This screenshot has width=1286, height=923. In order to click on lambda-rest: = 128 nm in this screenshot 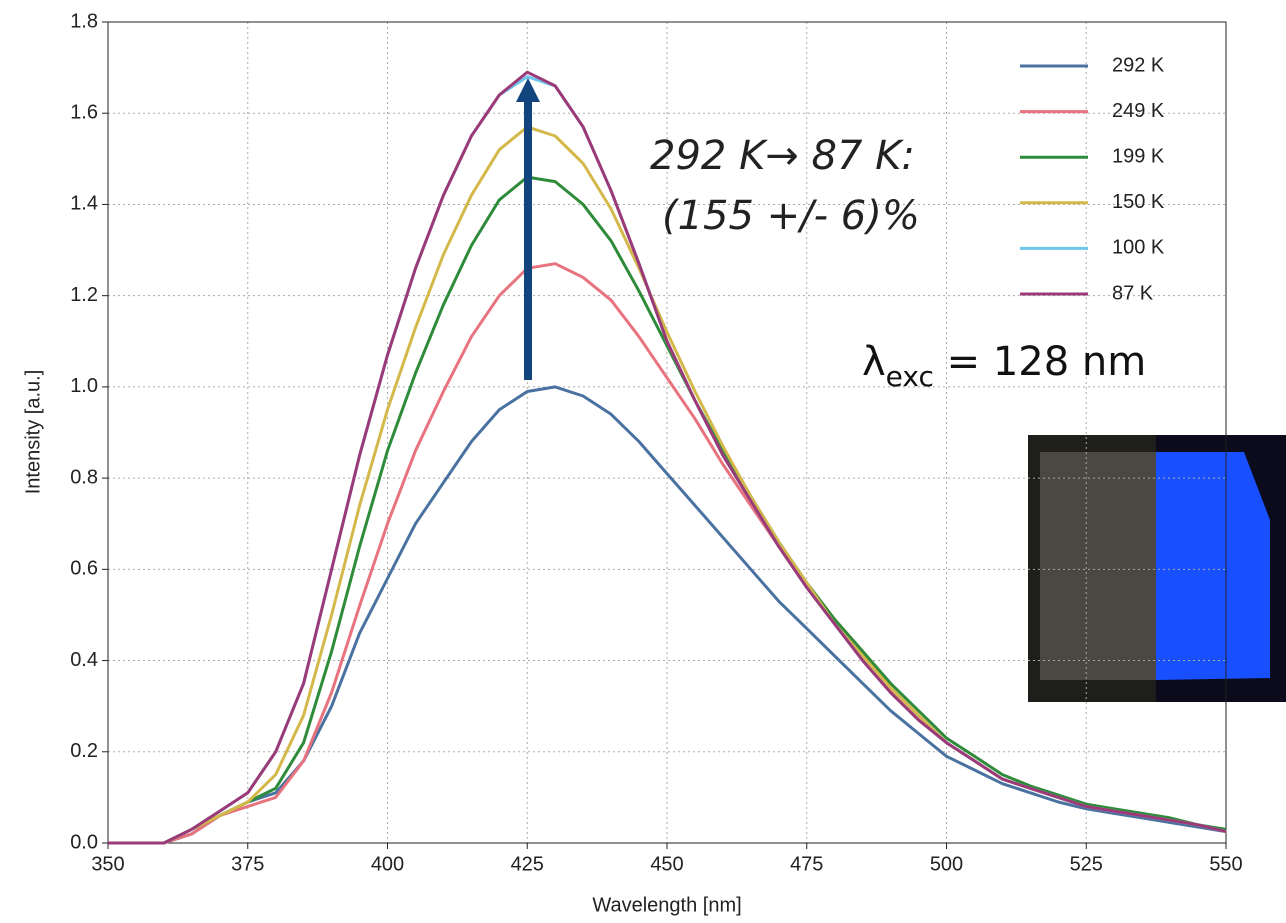, I will do `click(1040, 362)`.